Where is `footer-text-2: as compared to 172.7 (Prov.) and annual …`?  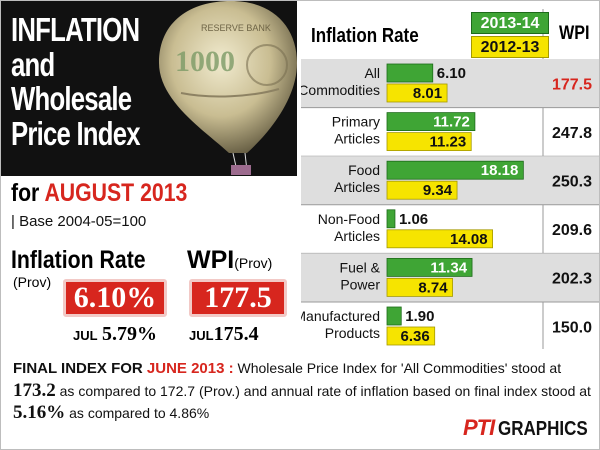 footer-text-2: as compared to 172.7 (Prov.) and annual … is located at coordinates (323, 391).